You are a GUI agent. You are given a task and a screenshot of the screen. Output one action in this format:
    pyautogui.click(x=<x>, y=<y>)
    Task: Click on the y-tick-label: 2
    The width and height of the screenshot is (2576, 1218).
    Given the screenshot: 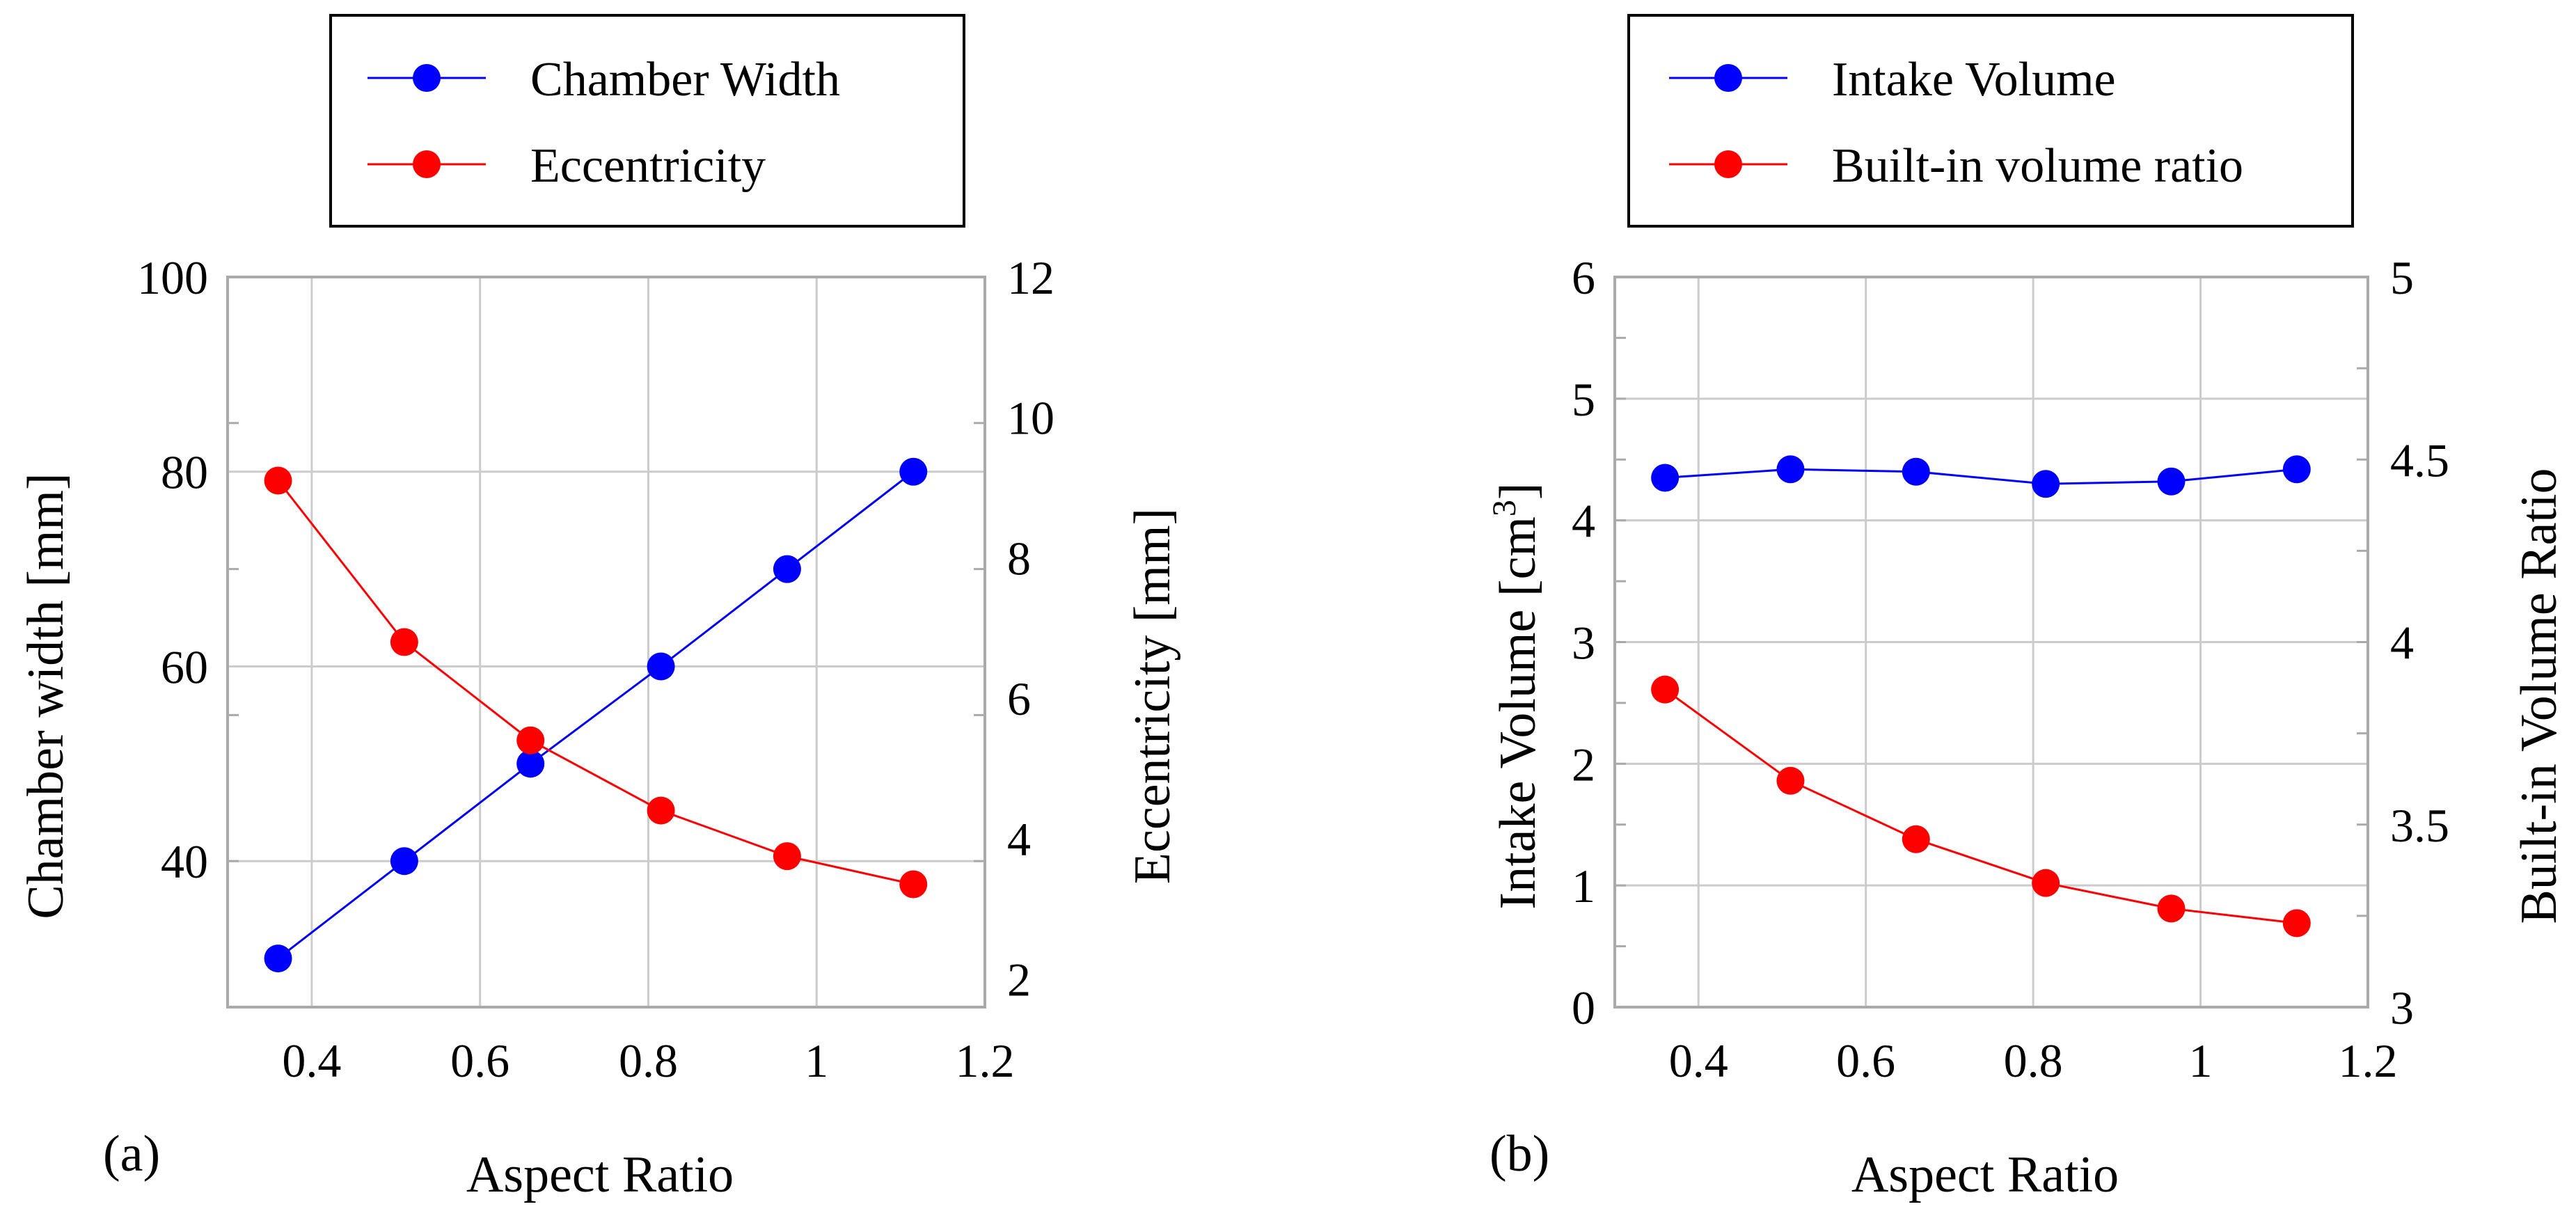 What is the action you would take?
    pyautogui.click(x=1583, y=764)
    